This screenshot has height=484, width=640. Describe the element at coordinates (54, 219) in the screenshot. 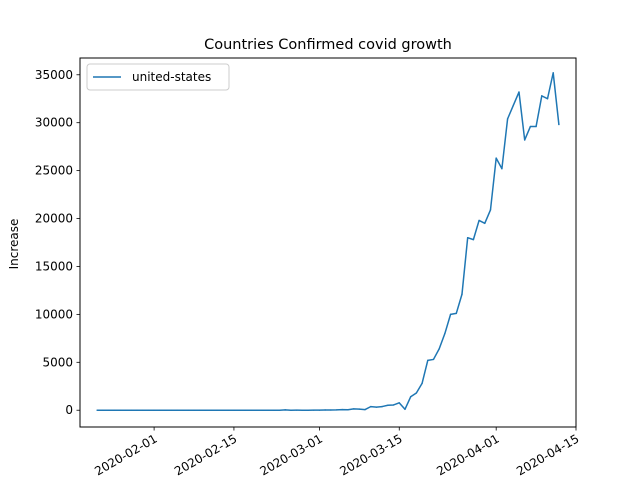

I see `y-tick-label: 20000` at that location.